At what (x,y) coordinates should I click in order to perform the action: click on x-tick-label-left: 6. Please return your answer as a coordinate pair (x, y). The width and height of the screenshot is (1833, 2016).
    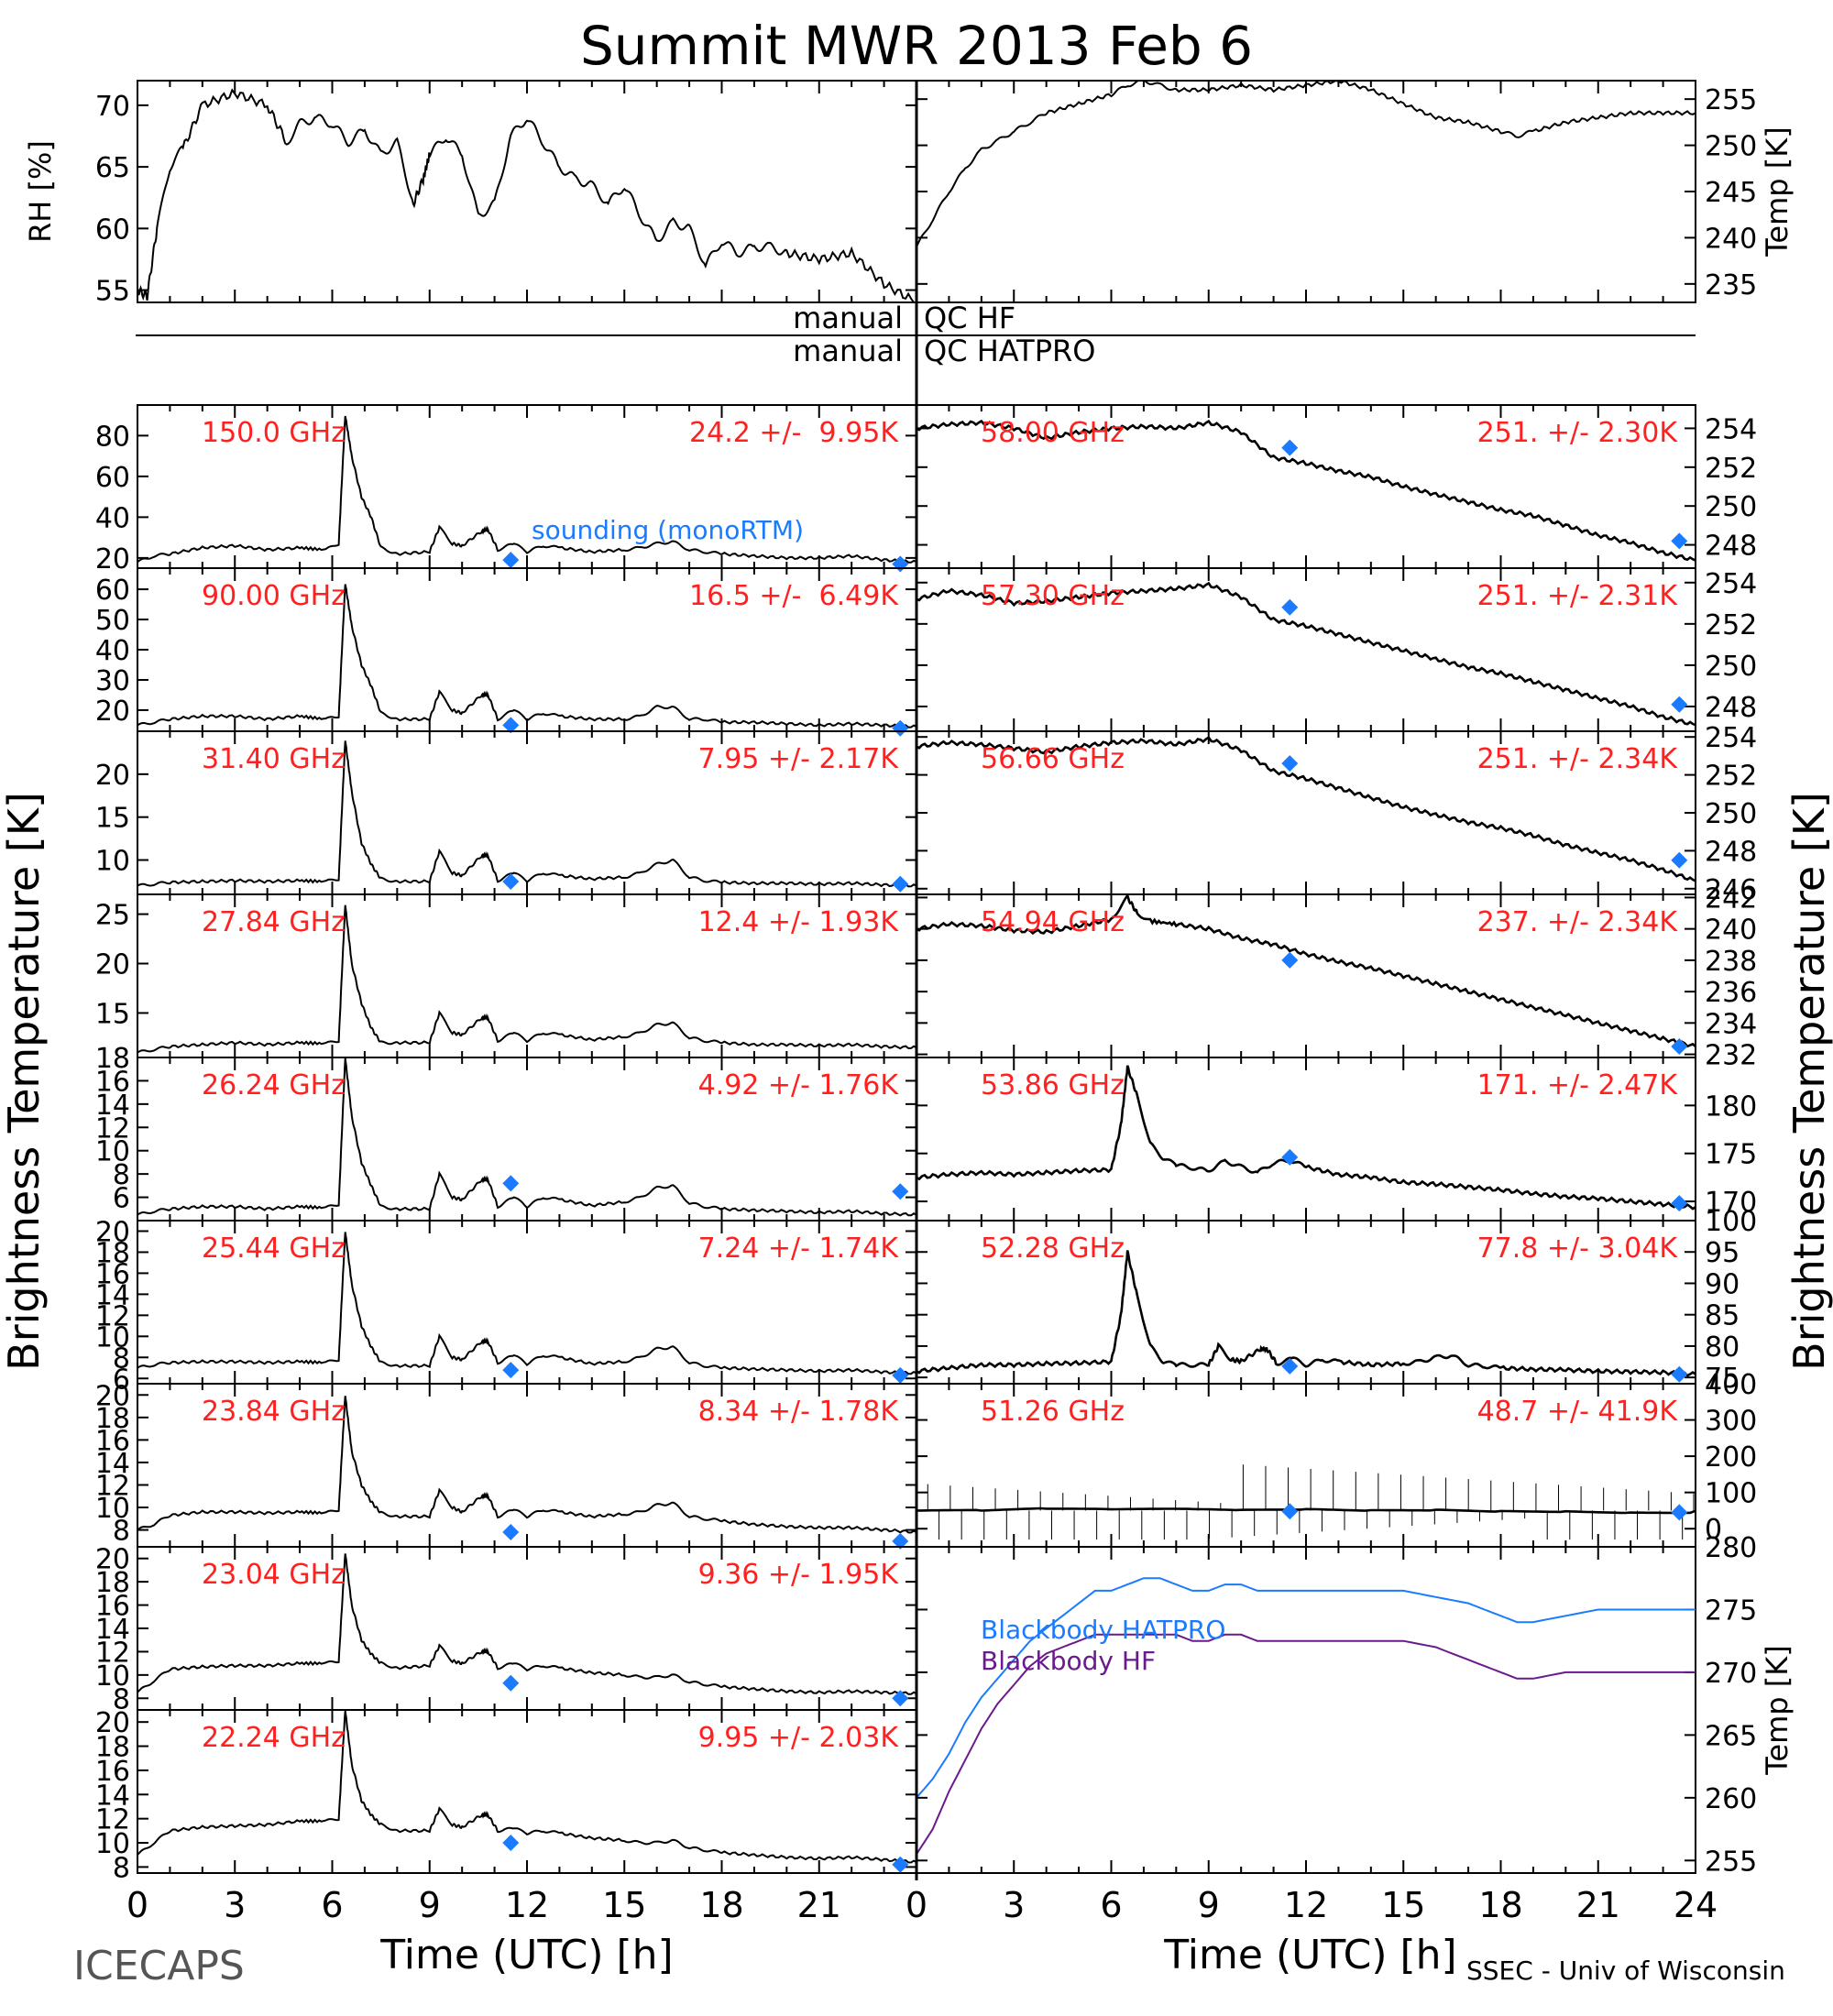
    Looking at the image, I should click on (332, 1905).